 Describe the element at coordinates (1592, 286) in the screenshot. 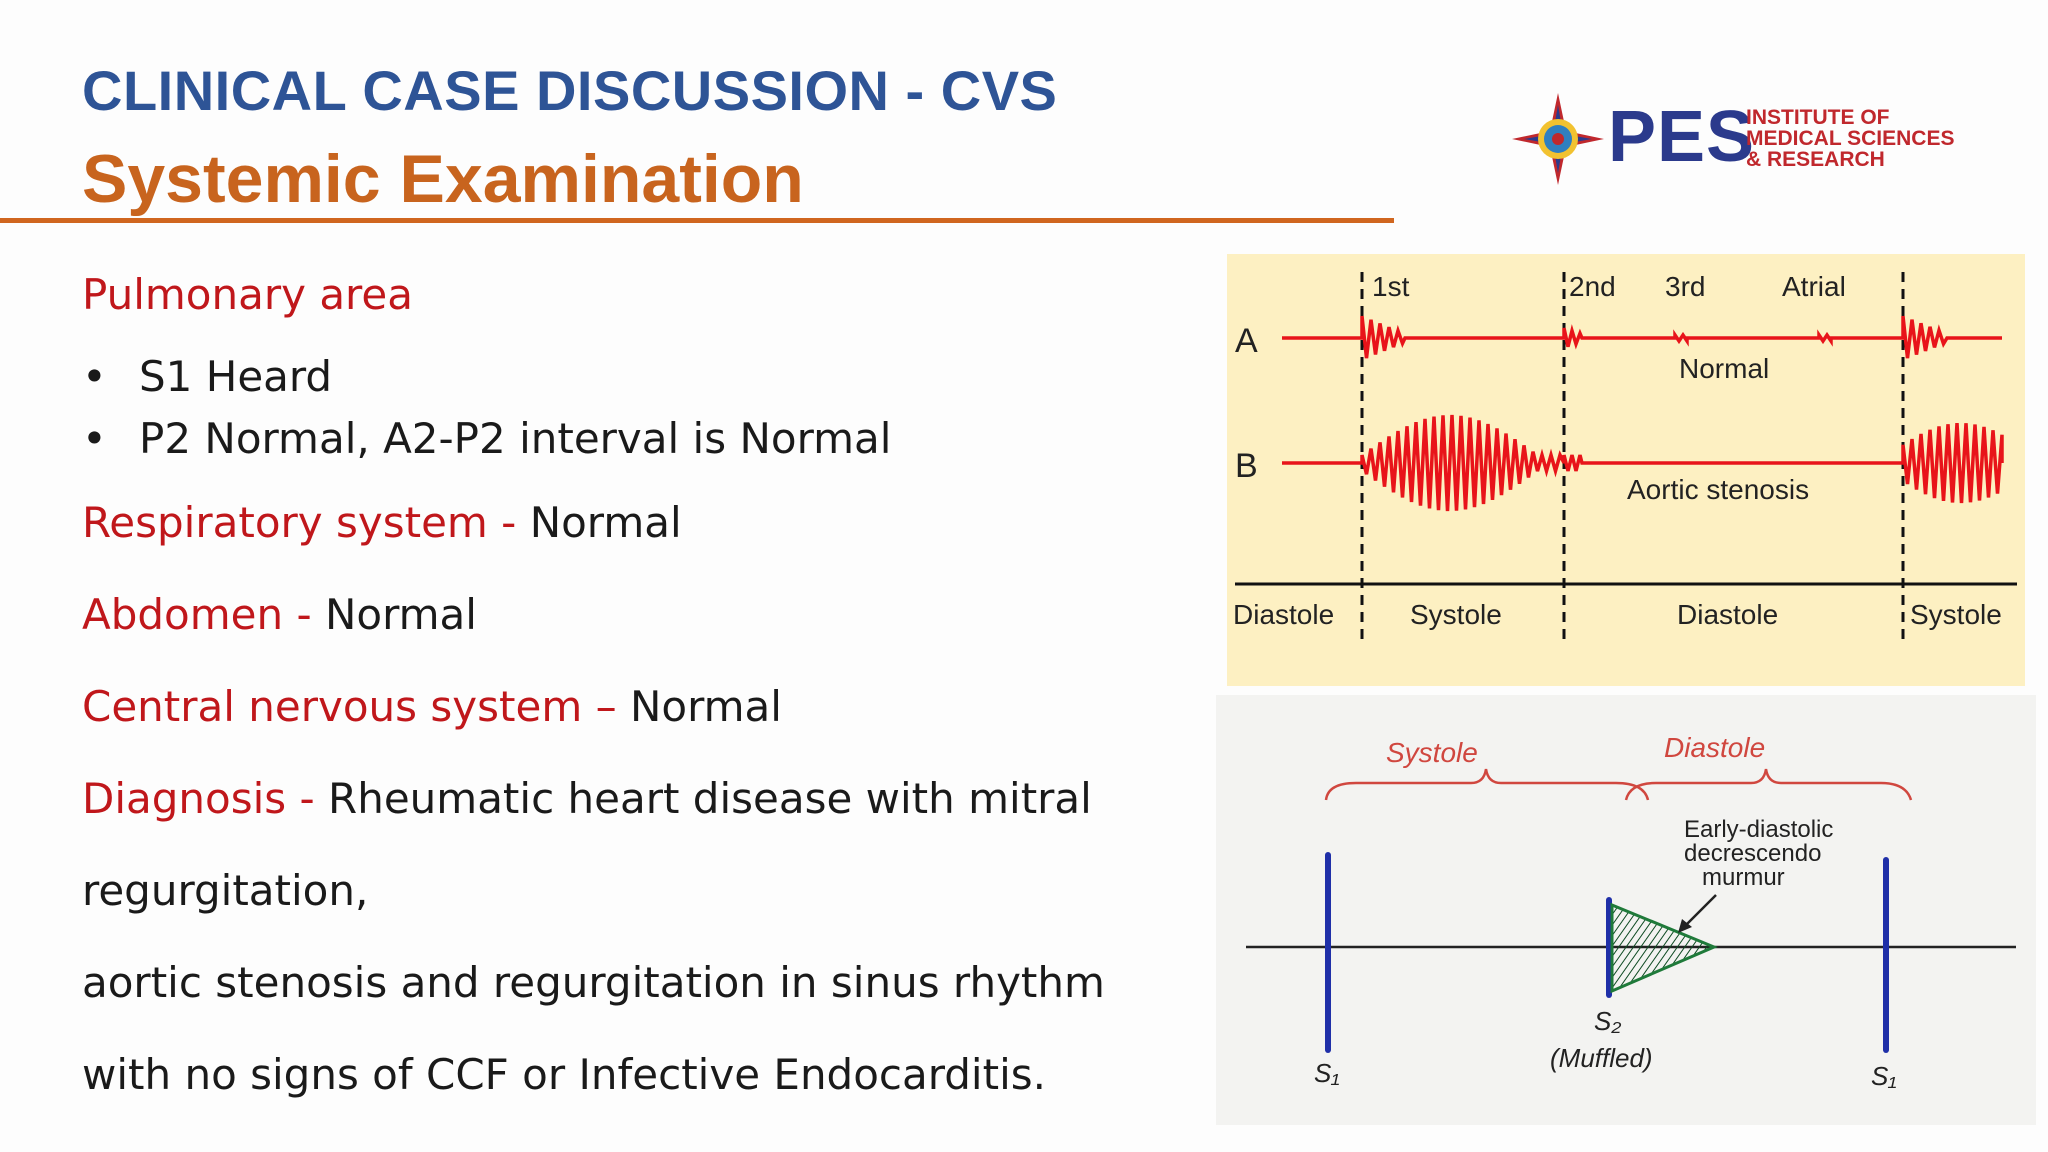

I see `second-sound-label: 2nd` at that location.